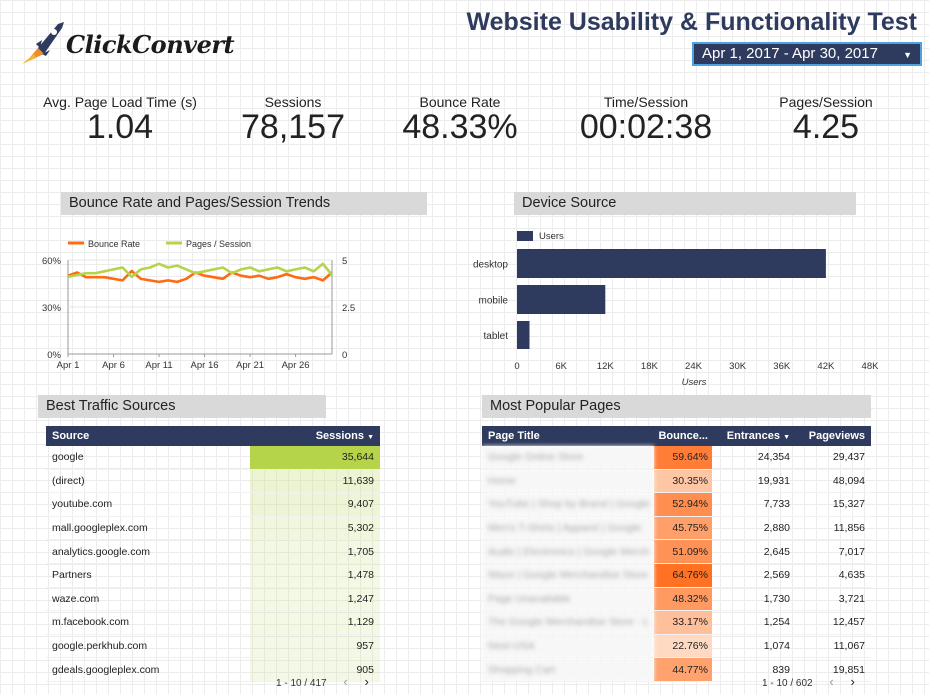  I want to click on x-tick-label: 0, so click(516, 366).